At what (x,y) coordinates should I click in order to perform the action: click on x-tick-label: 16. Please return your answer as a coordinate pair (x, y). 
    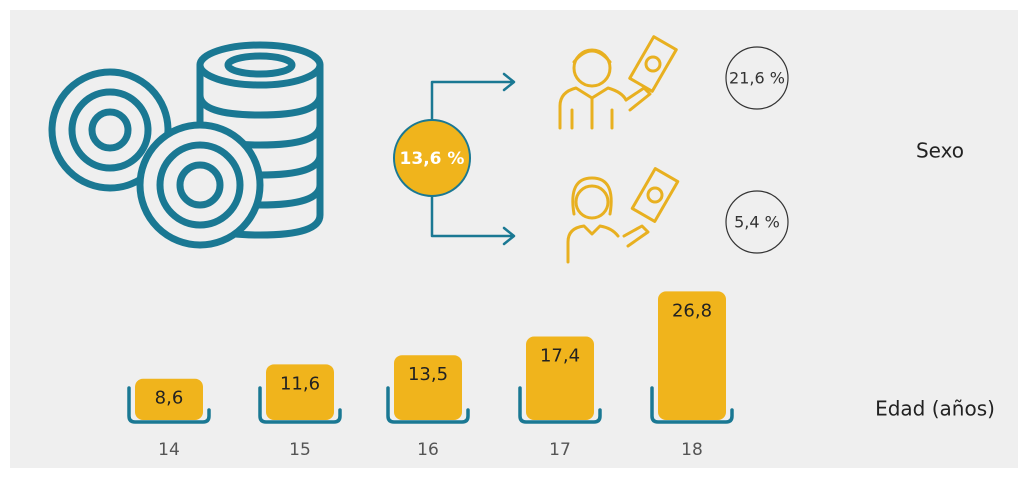
    Looking at the image, I should click on (428, 450).